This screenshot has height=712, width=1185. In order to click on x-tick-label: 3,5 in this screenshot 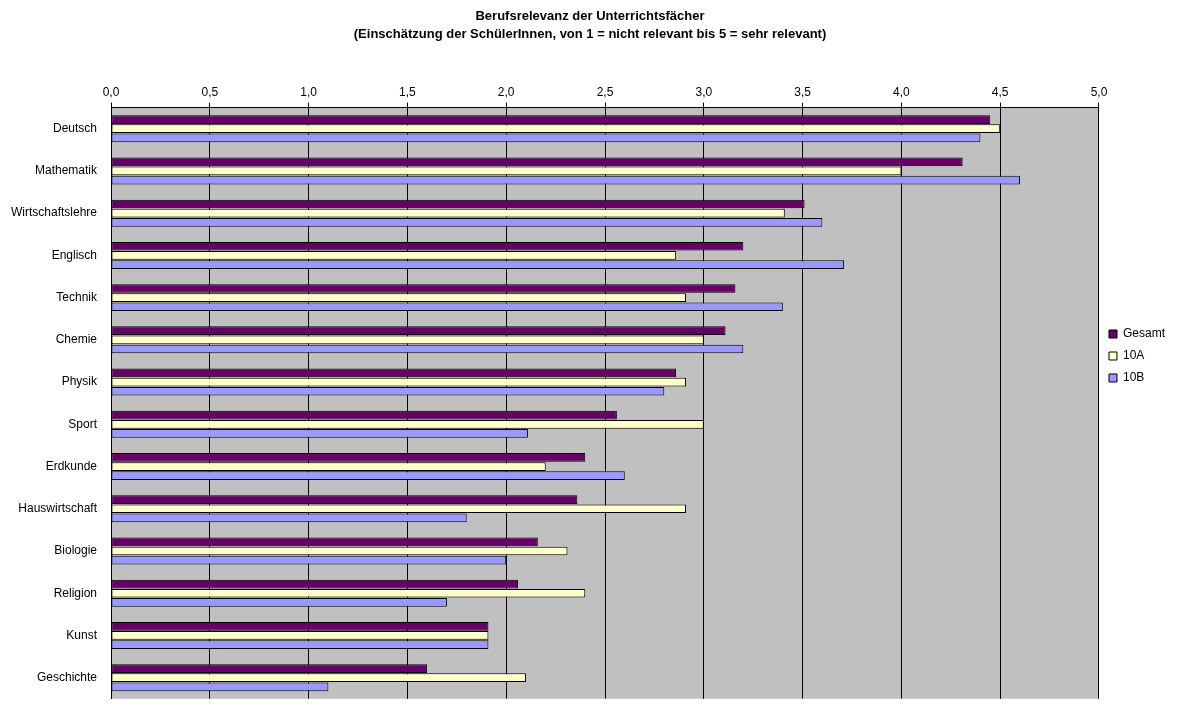, I will do `click(803, 91)`.